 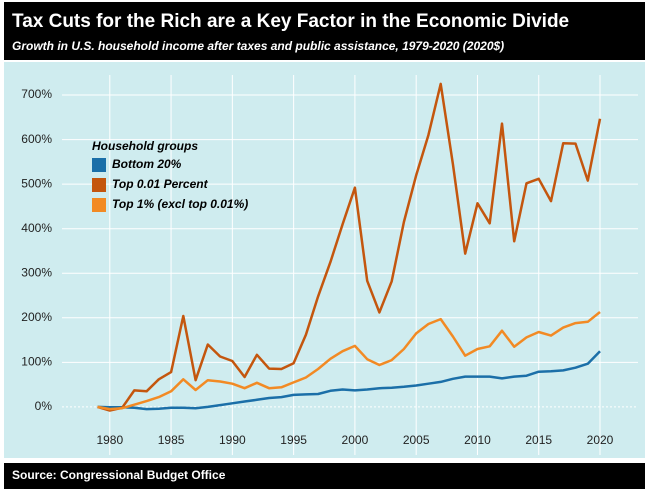 I want to click on x-tick-label: 2015, so click(x=538, y=440).